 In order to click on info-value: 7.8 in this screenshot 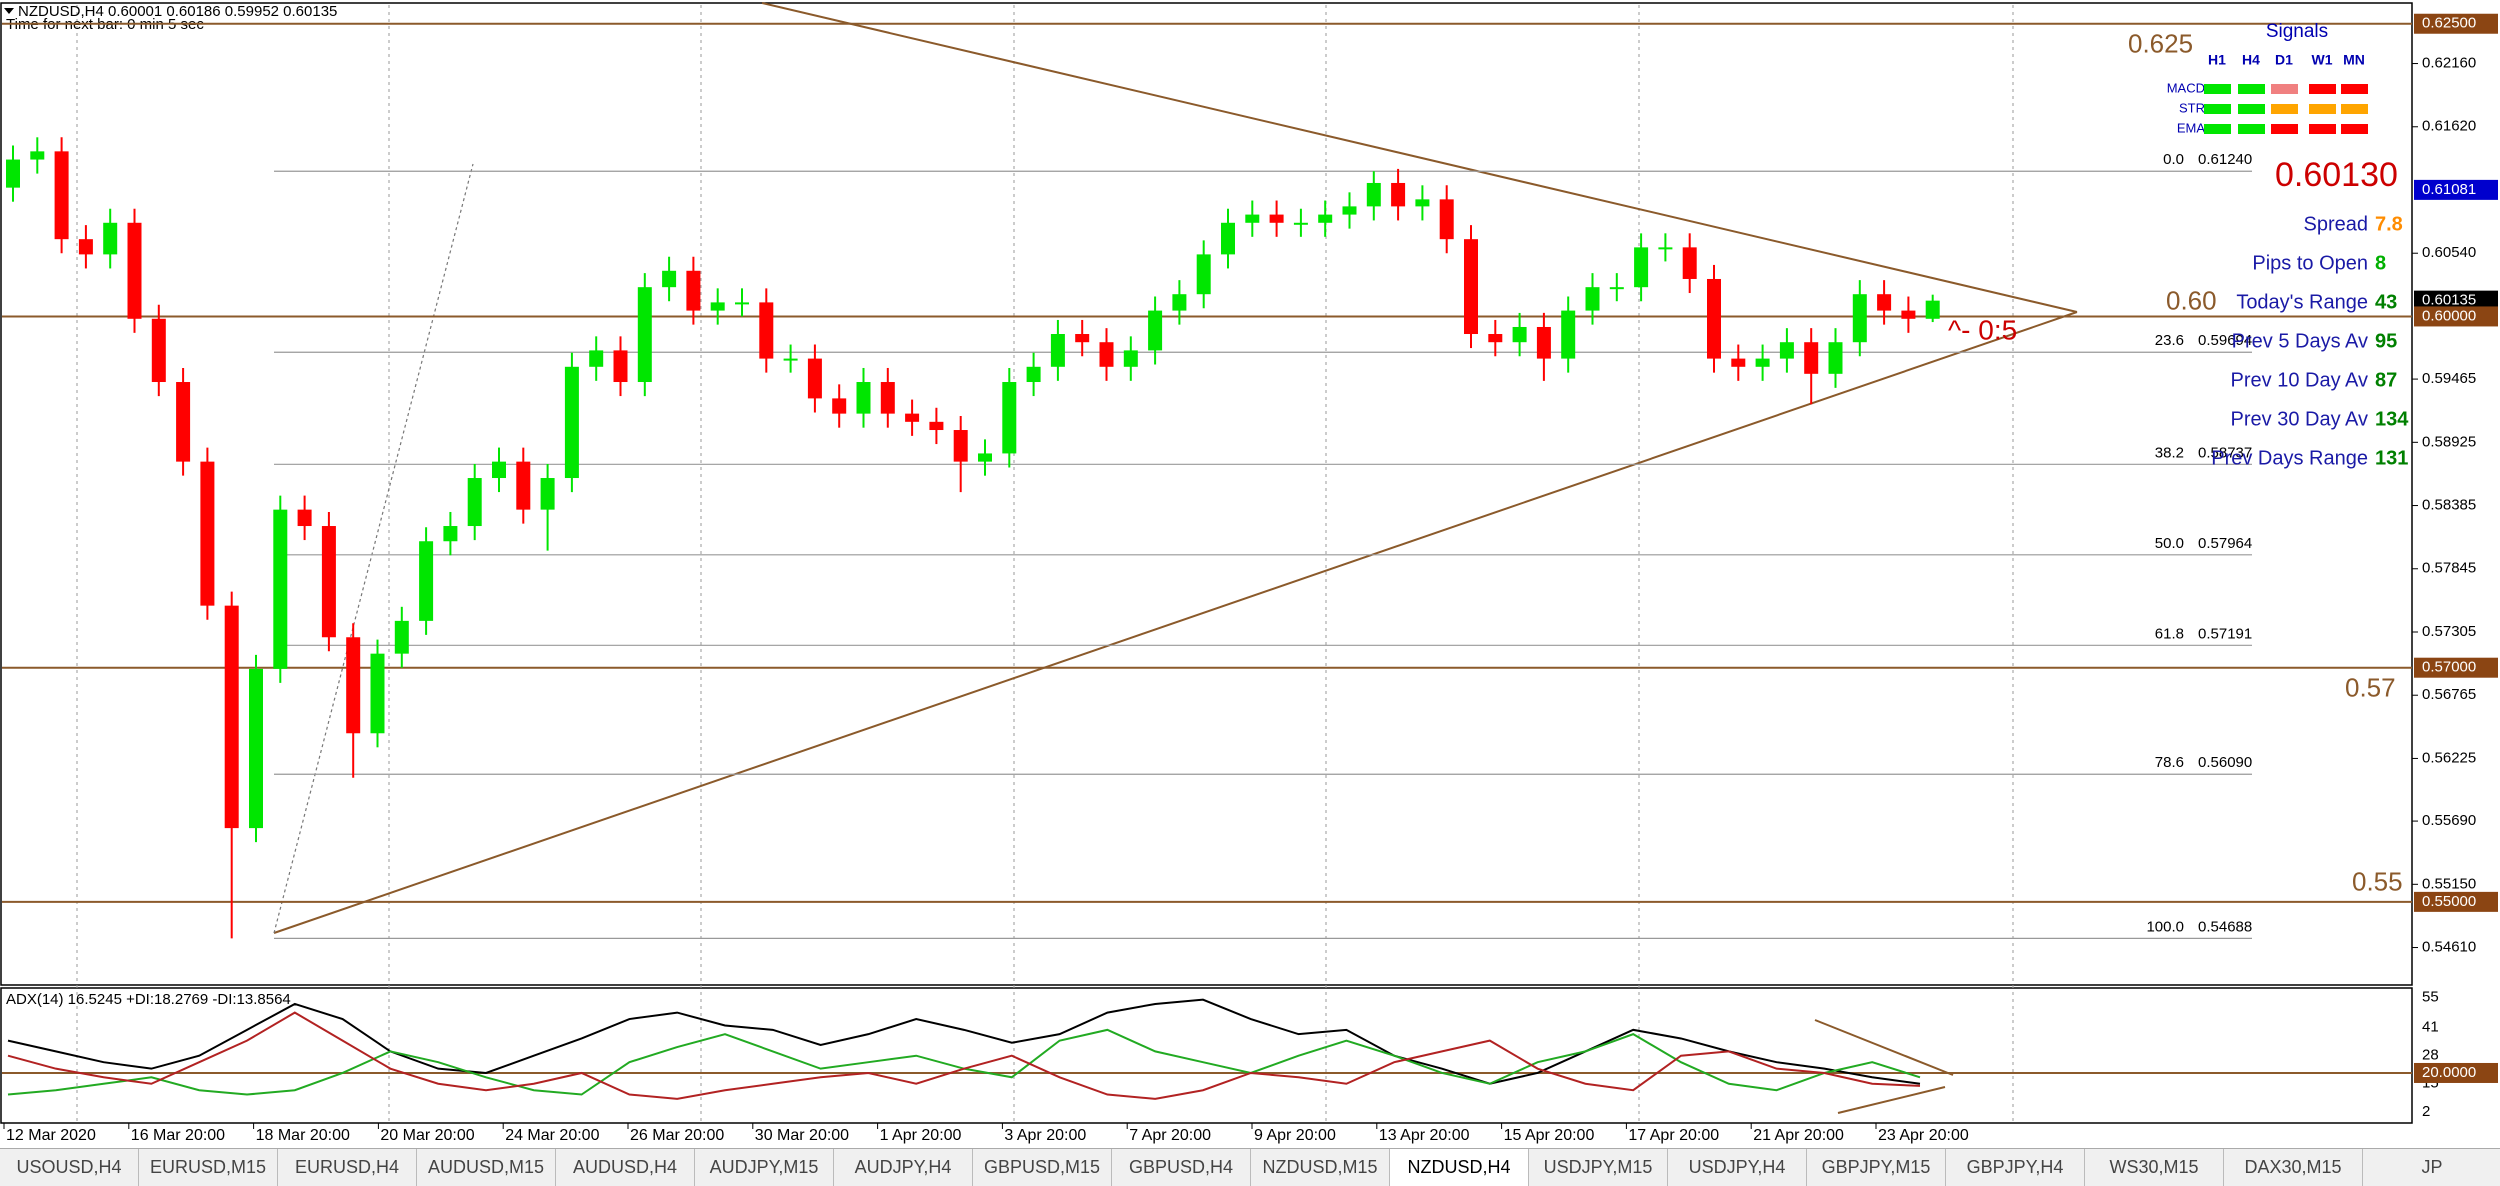, I will do `click(2389, 224)`.